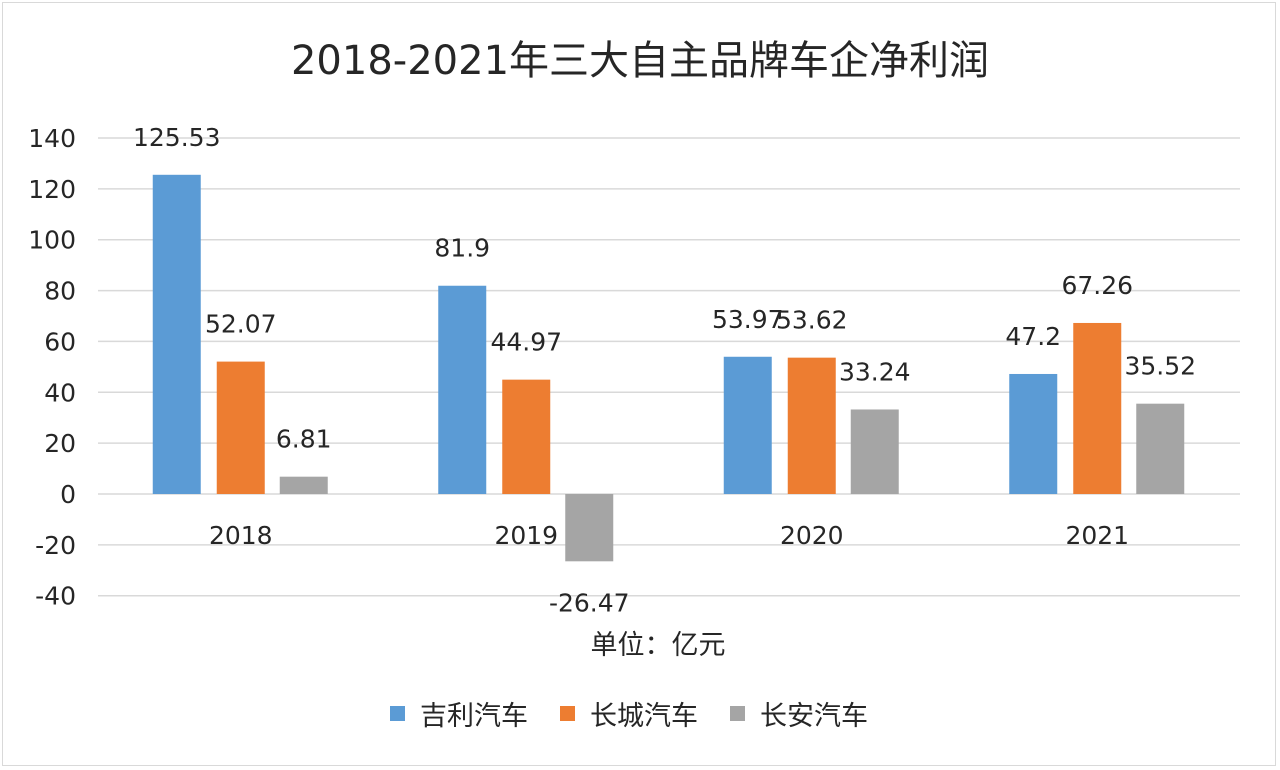 The width and height of the screenshot is (1280, 770). Describe the element at coordinates (52, 240) in the screenshot. I see `y-tick-label: 100` at that location.